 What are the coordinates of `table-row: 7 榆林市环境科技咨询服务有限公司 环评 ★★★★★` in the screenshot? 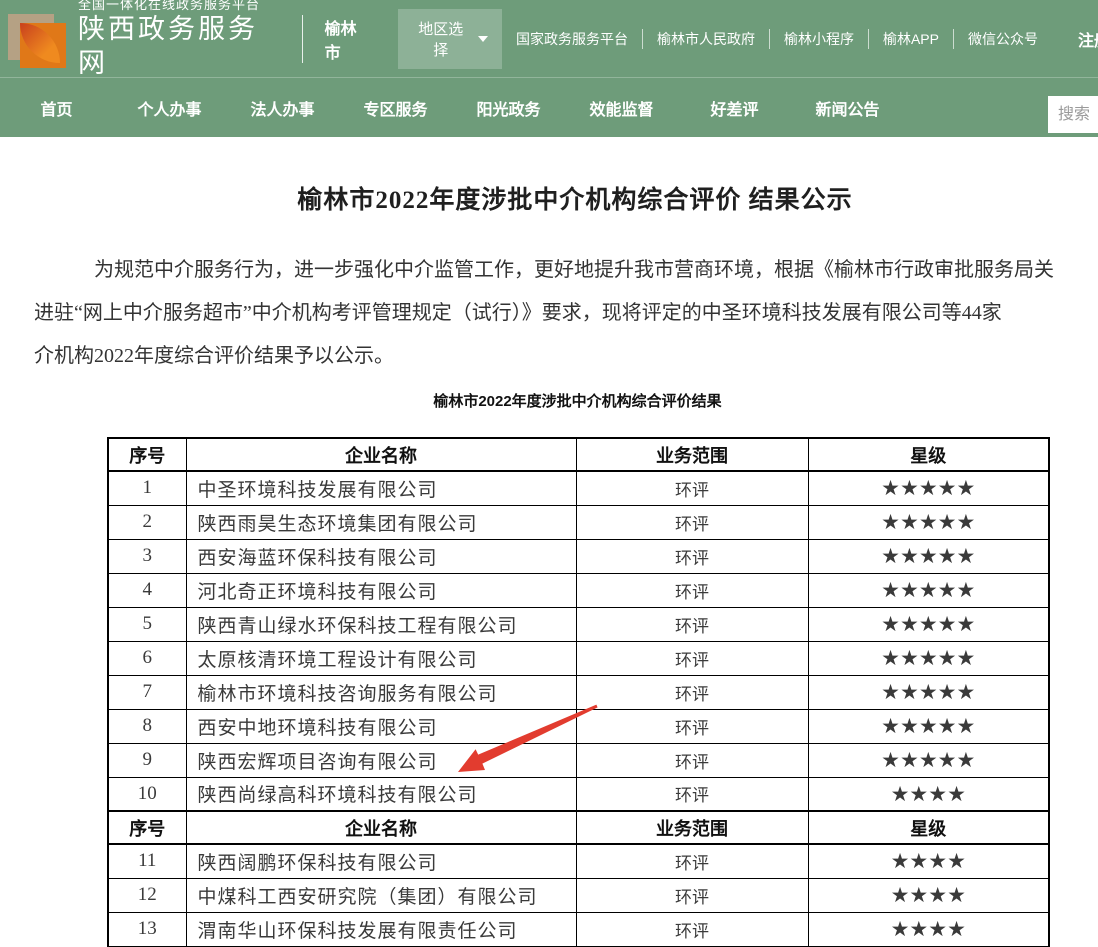 It's located at (578, 692).